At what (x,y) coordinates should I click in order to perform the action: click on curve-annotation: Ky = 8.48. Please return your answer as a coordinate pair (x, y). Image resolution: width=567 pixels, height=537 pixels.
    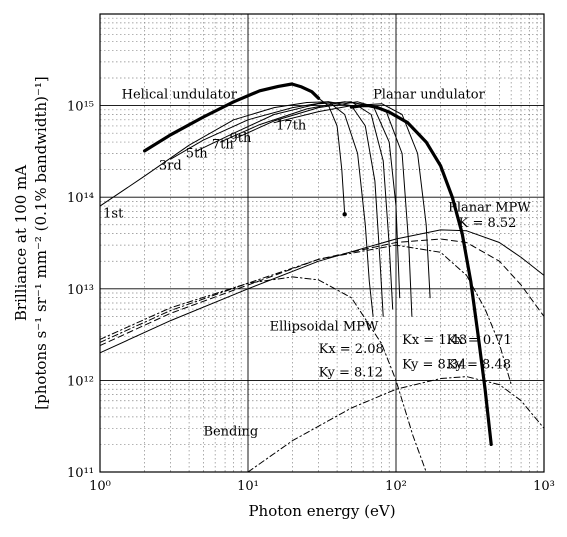
    Looking at the image, I should click on (479, 364).